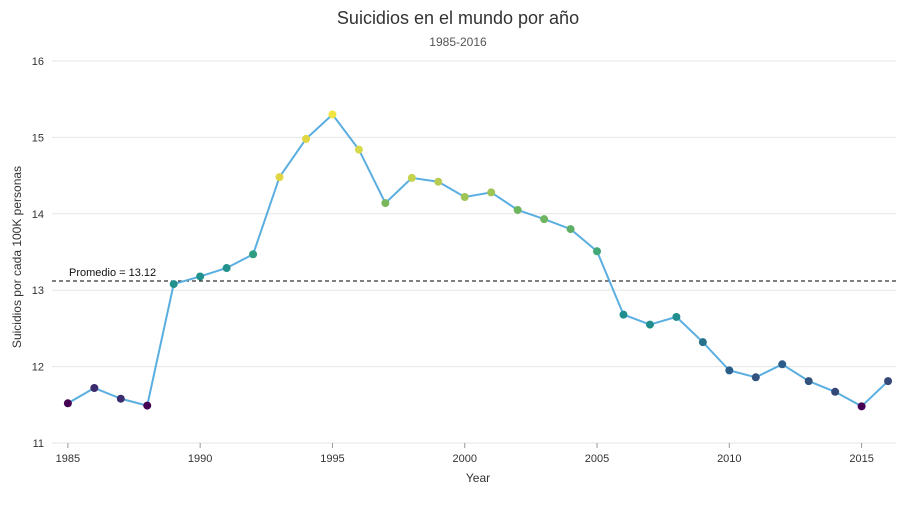 This screenshot has width=910, height=507. Describe the element at coordinates (68, 459) in the screenshot. I see `x-tick-label: 1985` at that location.